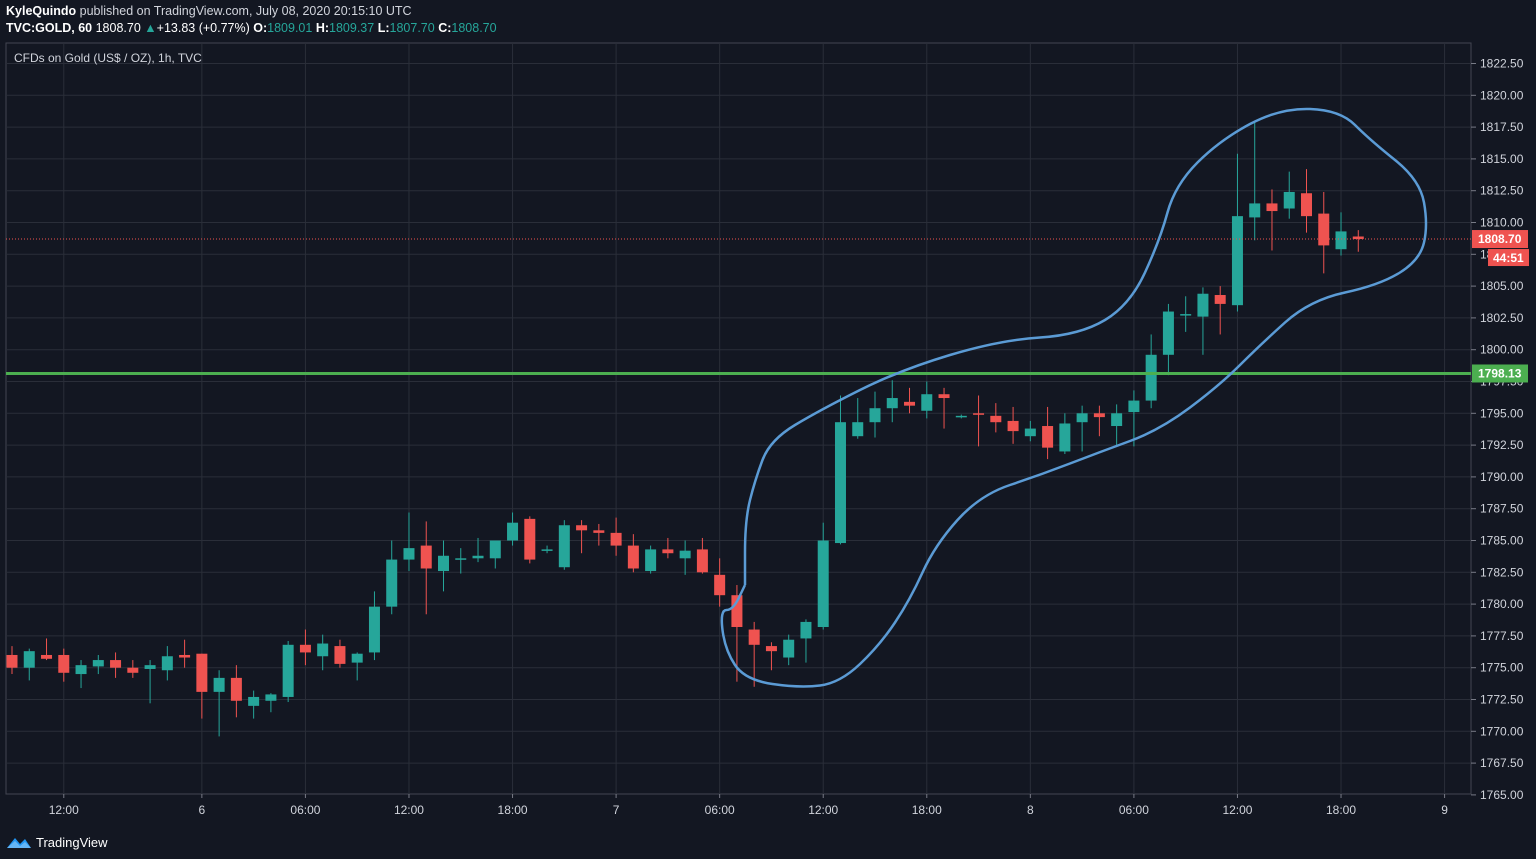  Describe the element at coordinates (1502, 636) in the screenshot. I see `y-tick-label: 1777.50` at that location.